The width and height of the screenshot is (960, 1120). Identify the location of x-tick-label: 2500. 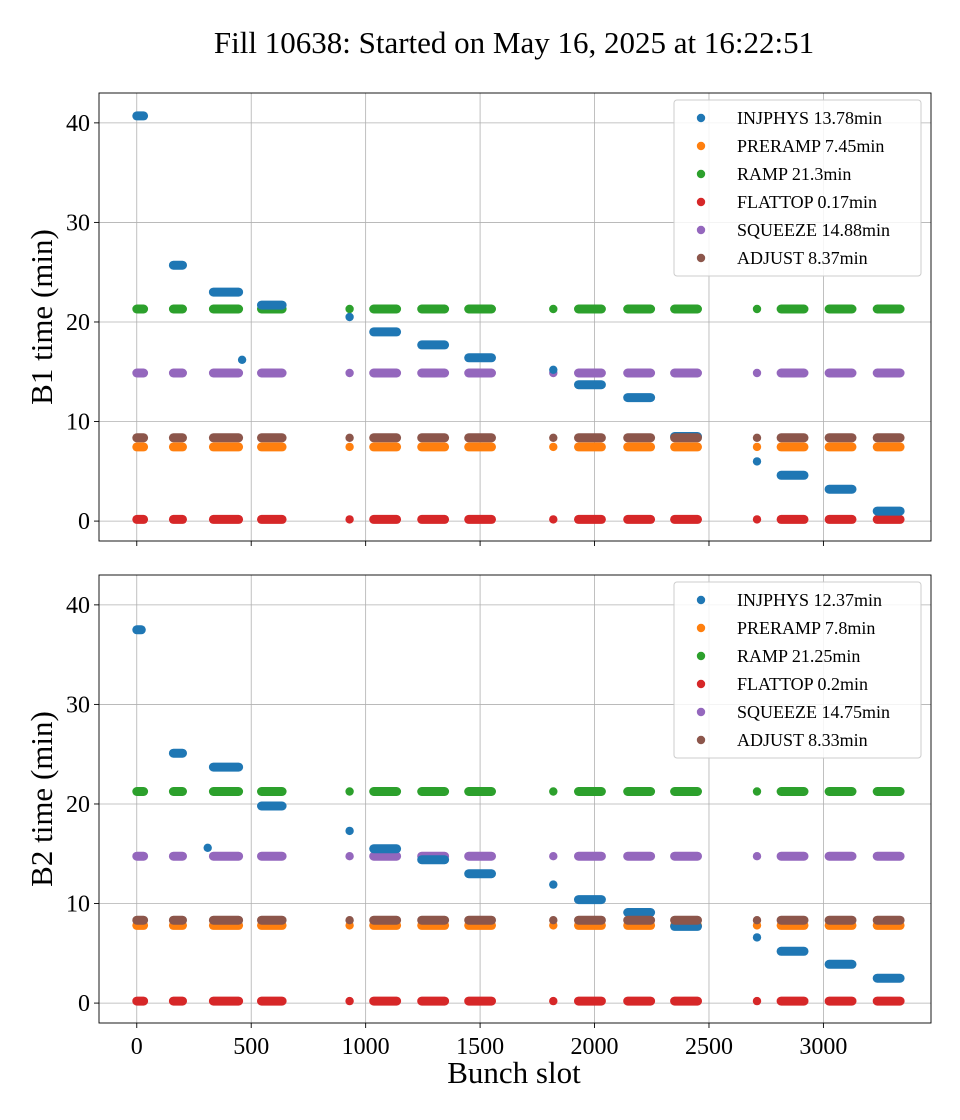
(709, 1047).